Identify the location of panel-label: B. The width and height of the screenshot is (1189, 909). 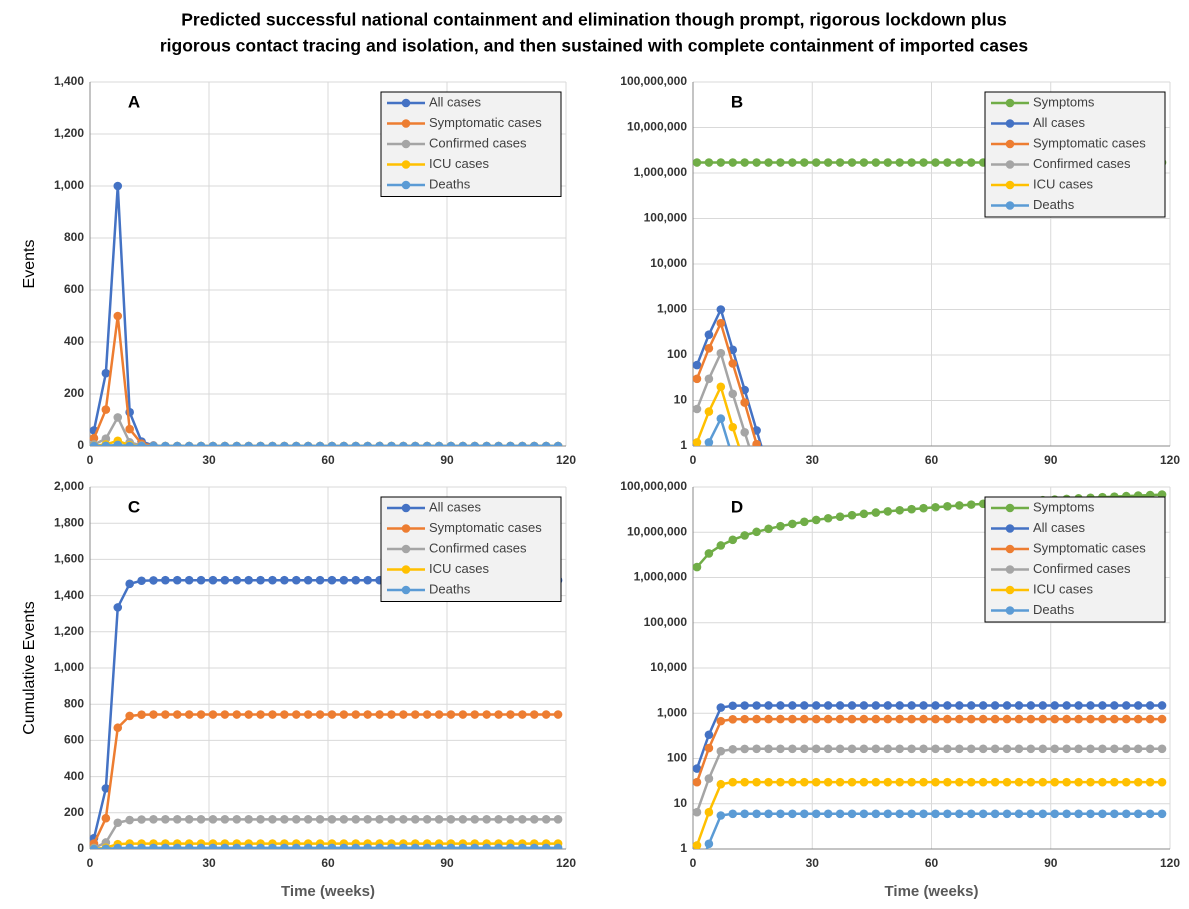
(737, 101).